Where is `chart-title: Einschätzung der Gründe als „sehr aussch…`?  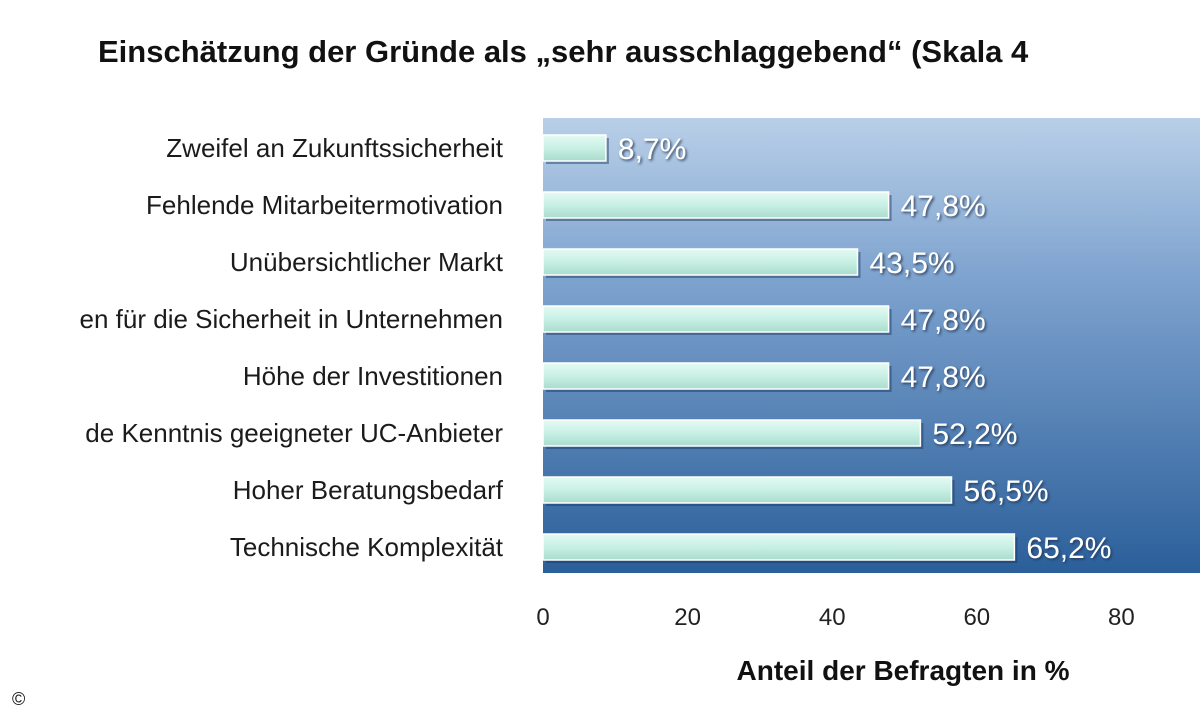
chart-title: Einschätzung der Gründe als „sehr aussch… is located at coordinates (563, 51).